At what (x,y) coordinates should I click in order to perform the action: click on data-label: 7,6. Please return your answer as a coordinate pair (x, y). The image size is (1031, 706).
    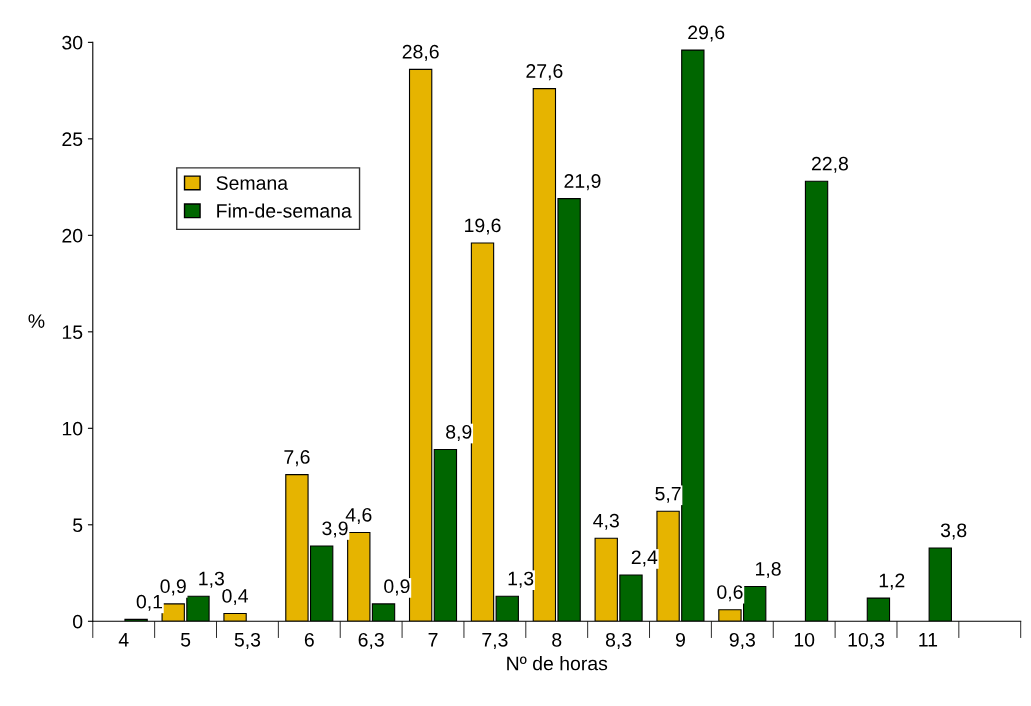
    Looking at the image, I should click on (297, 458).